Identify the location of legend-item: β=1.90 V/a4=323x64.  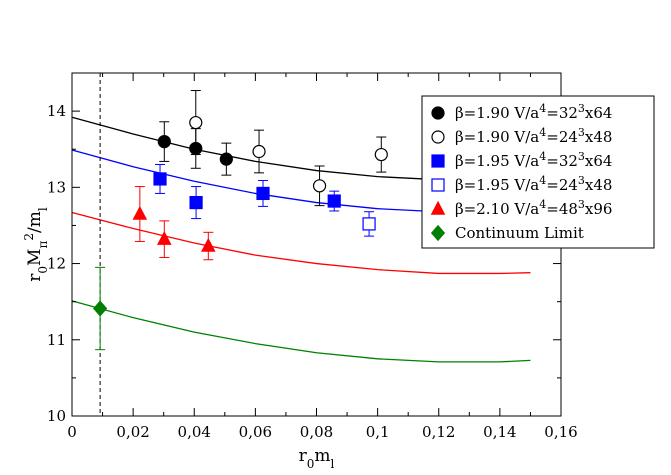
(521, 112).